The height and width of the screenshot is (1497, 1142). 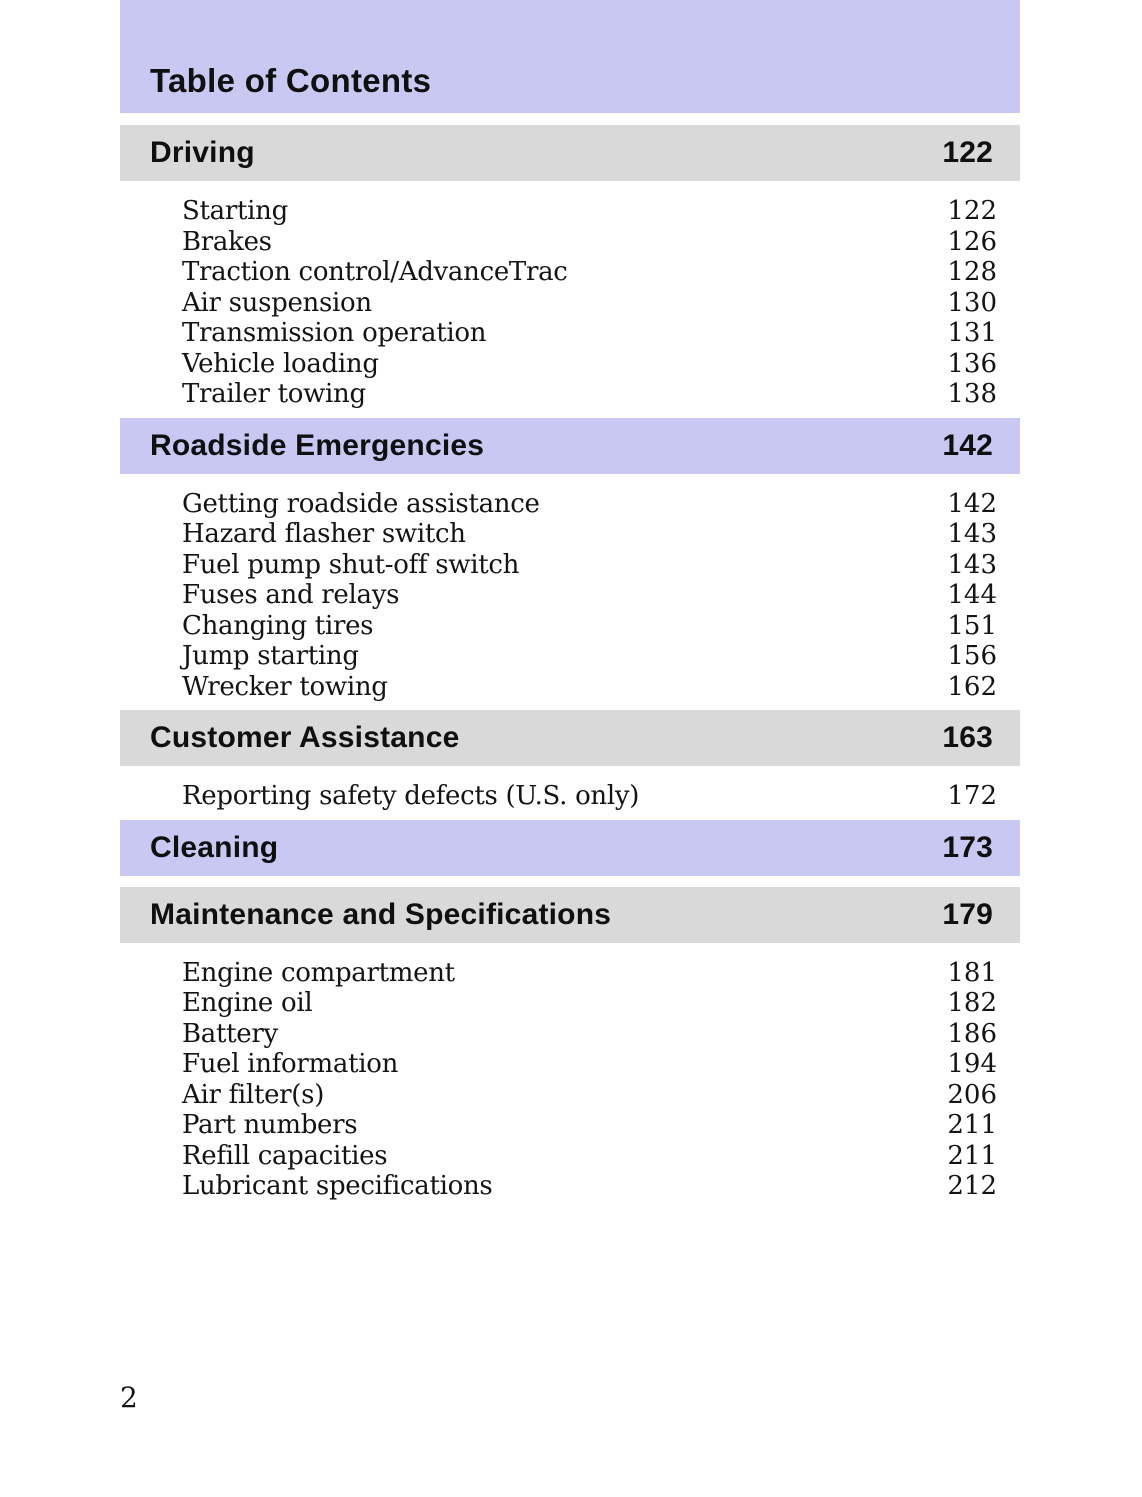 I want to click on toc-item-label: Part numbers, so click(x=270, y=1125).